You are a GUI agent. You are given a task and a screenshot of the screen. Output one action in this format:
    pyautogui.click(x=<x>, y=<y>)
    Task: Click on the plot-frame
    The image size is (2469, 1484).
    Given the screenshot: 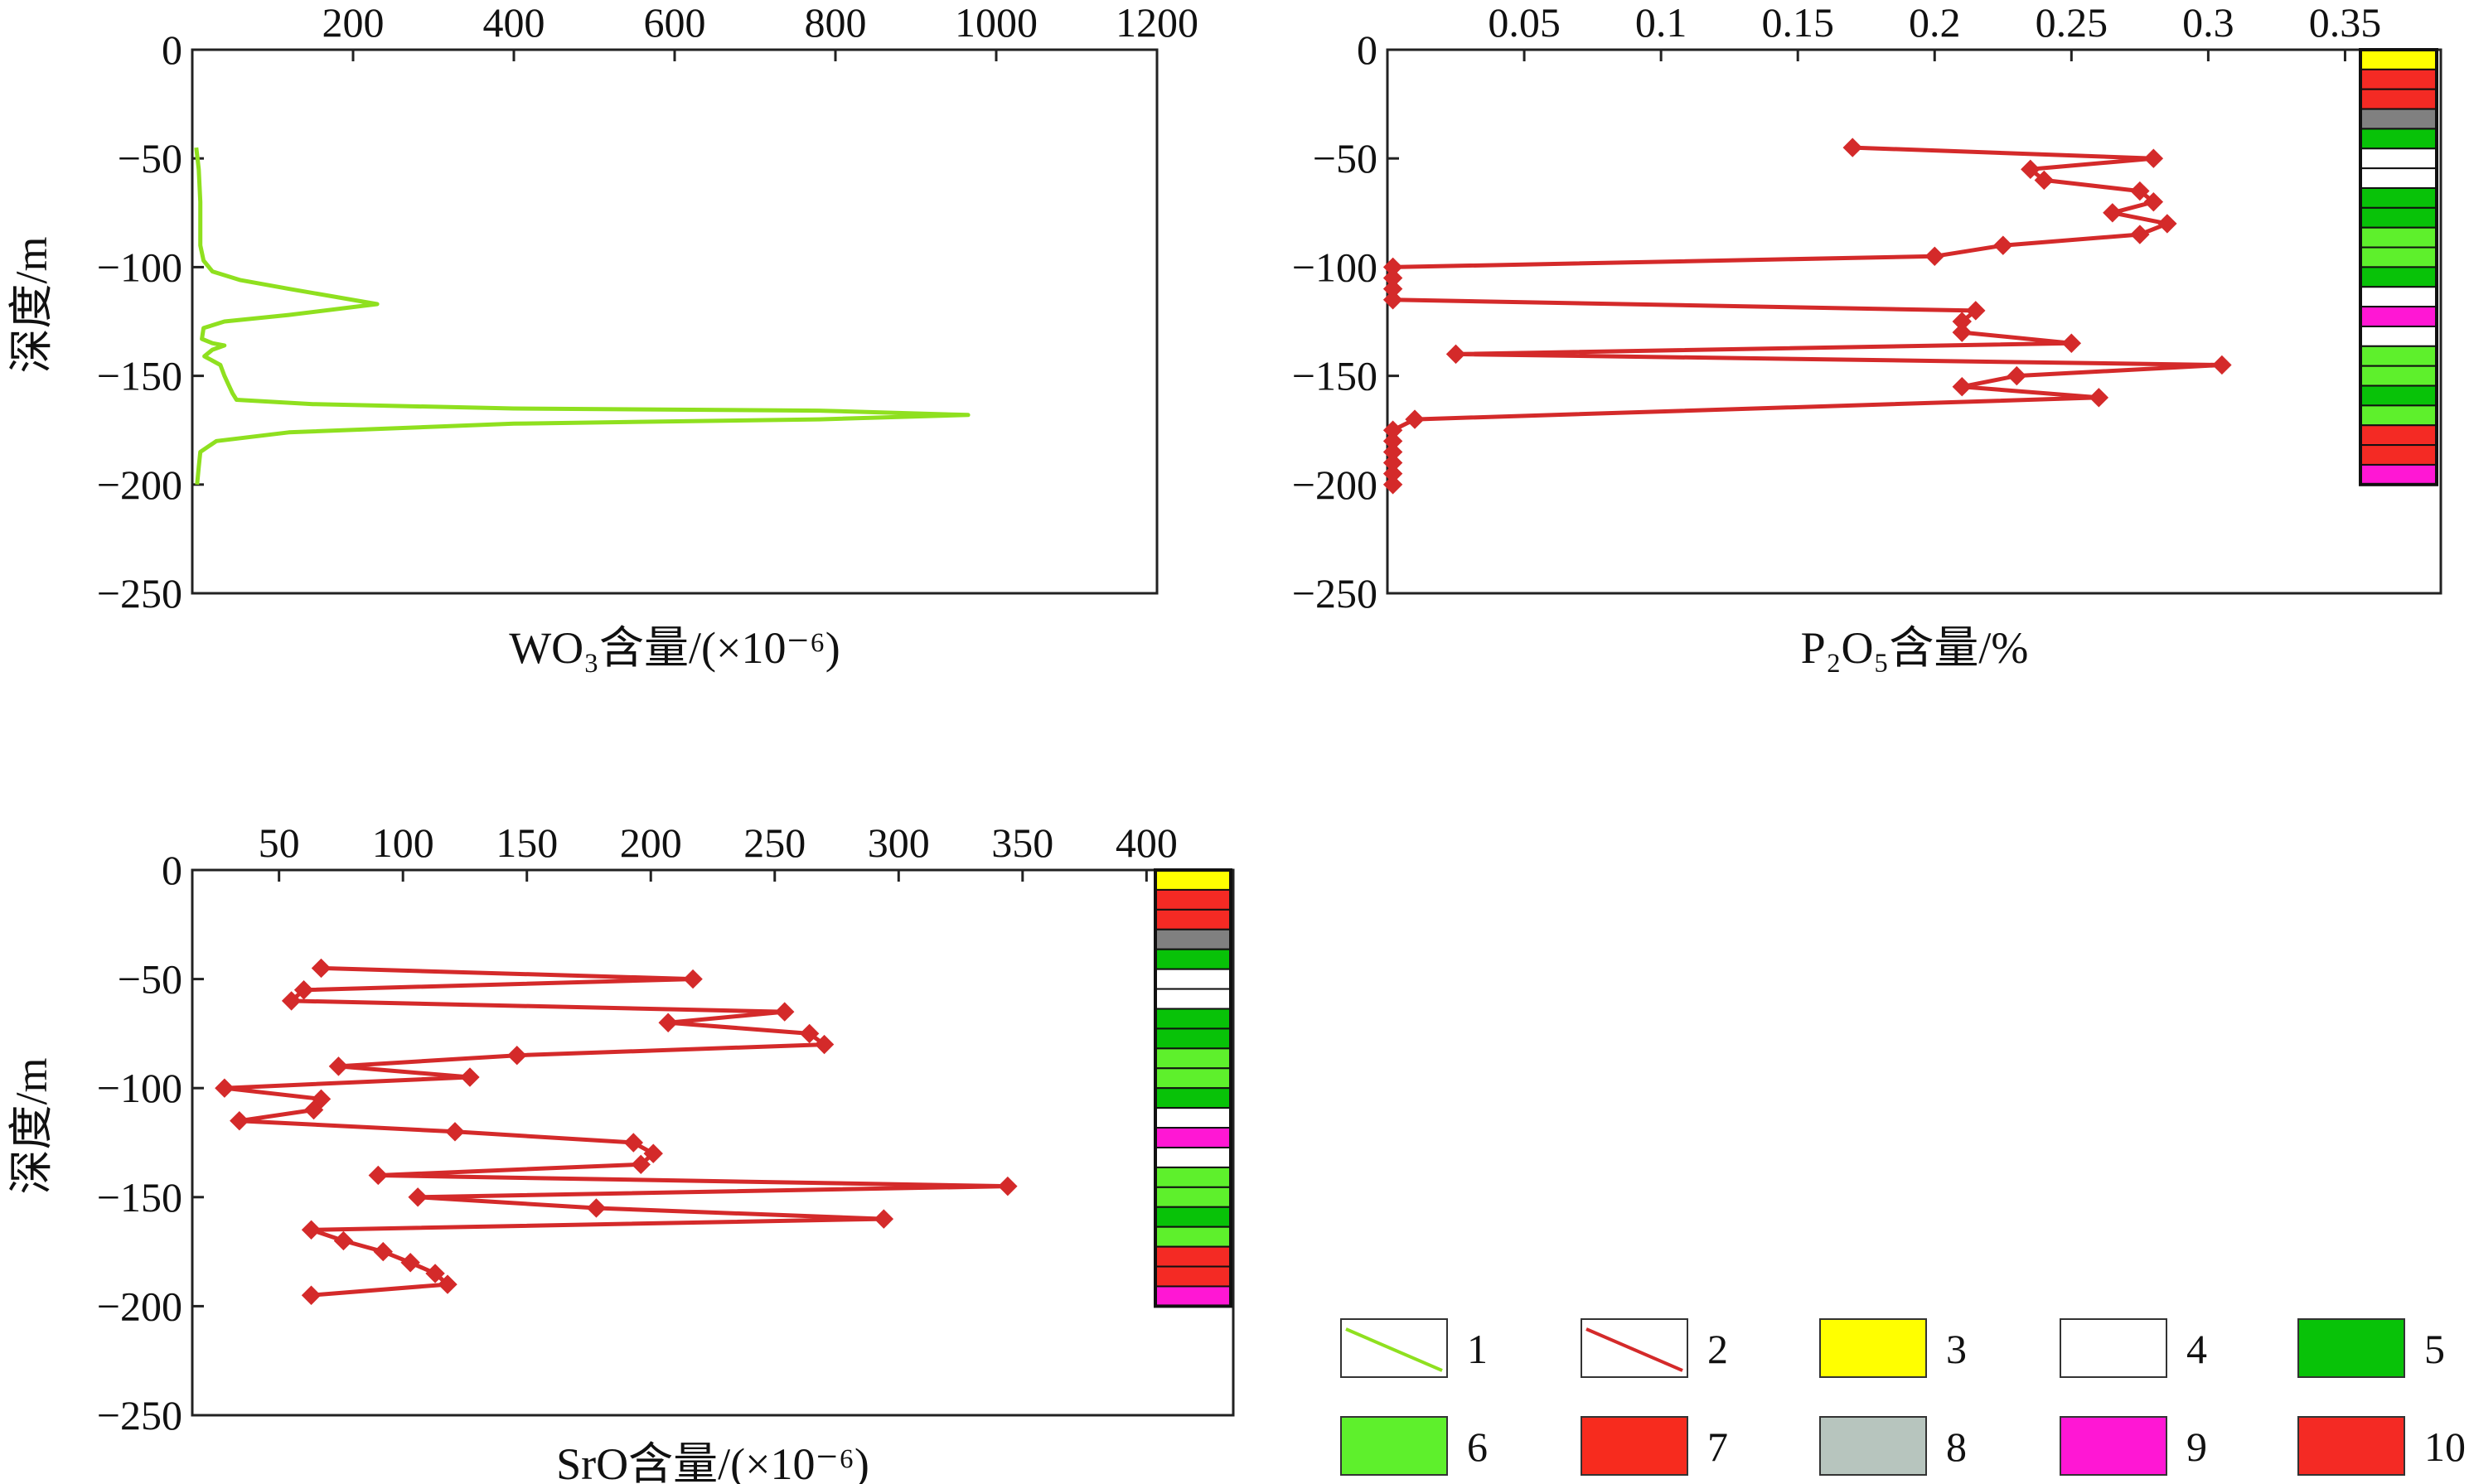 What is the action you would take?
    pyautogui.click(x=675, y=321)
    